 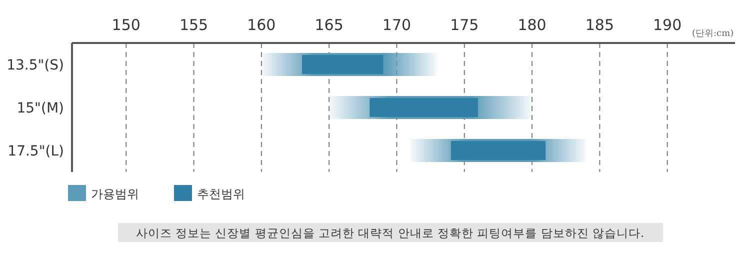 What do you see at coordinates (40, 108) in the screenshot?
I see `y-tick-label: 15"(M)` at bounding box center [40, 108].